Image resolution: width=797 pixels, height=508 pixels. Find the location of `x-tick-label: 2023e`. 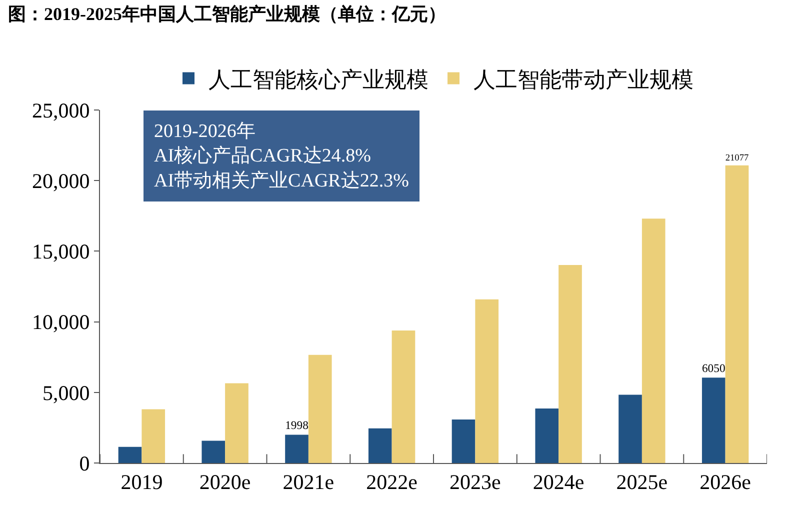

x-tick-label: 2023e is located at coordinates (475, 482).